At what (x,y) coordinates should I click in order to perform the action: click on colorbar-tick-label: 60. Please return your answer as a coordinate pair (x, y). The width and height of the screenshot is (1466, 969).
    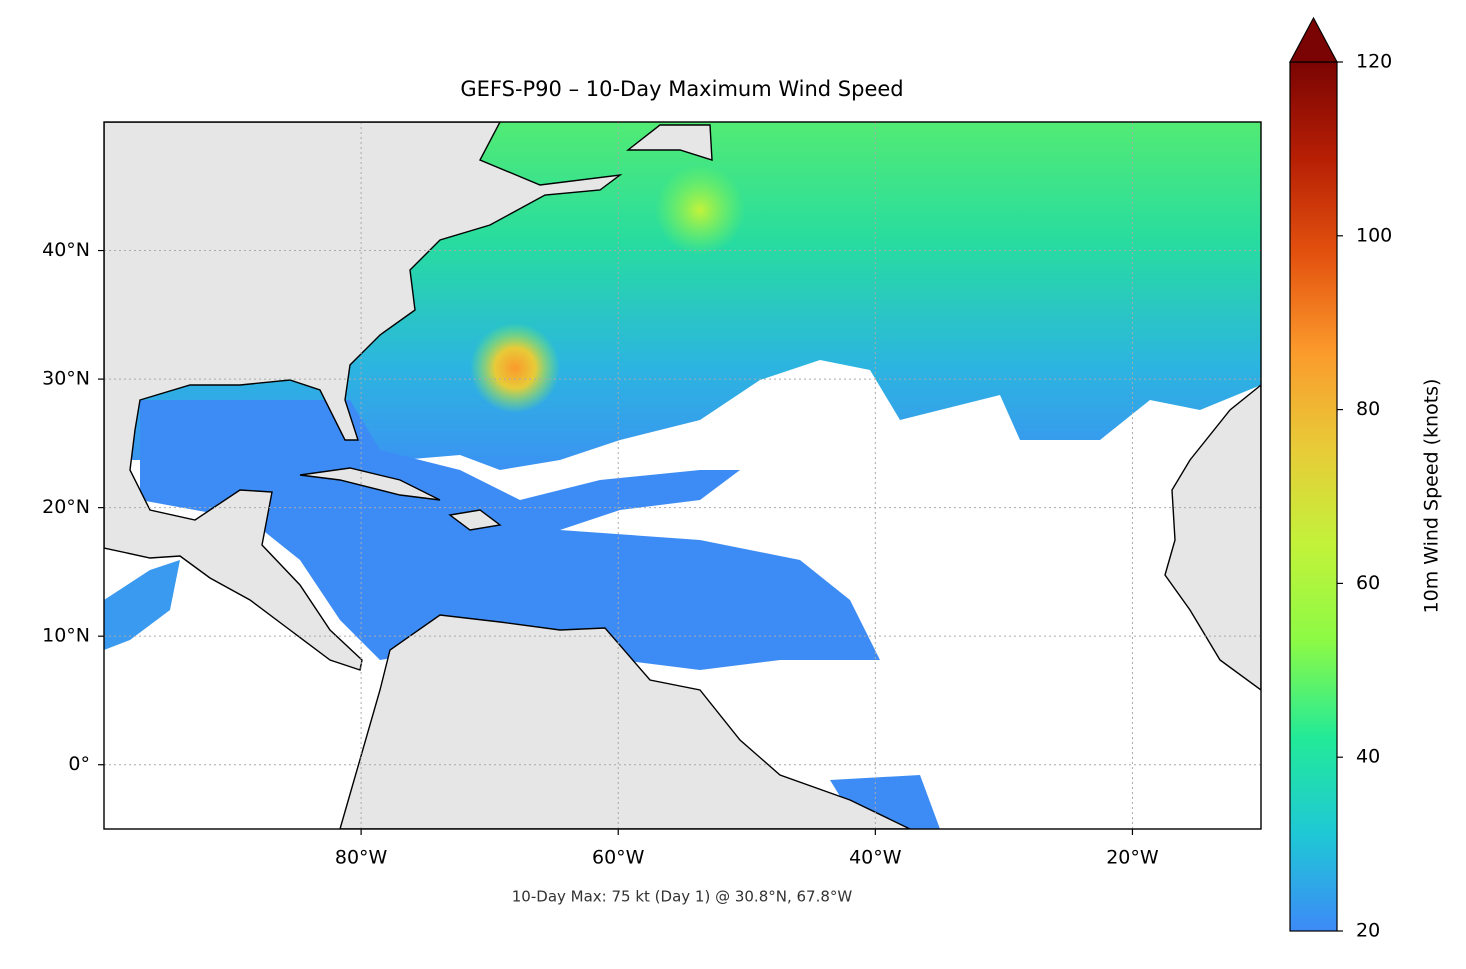
    Looking at the image, I should click on (1368, 583).